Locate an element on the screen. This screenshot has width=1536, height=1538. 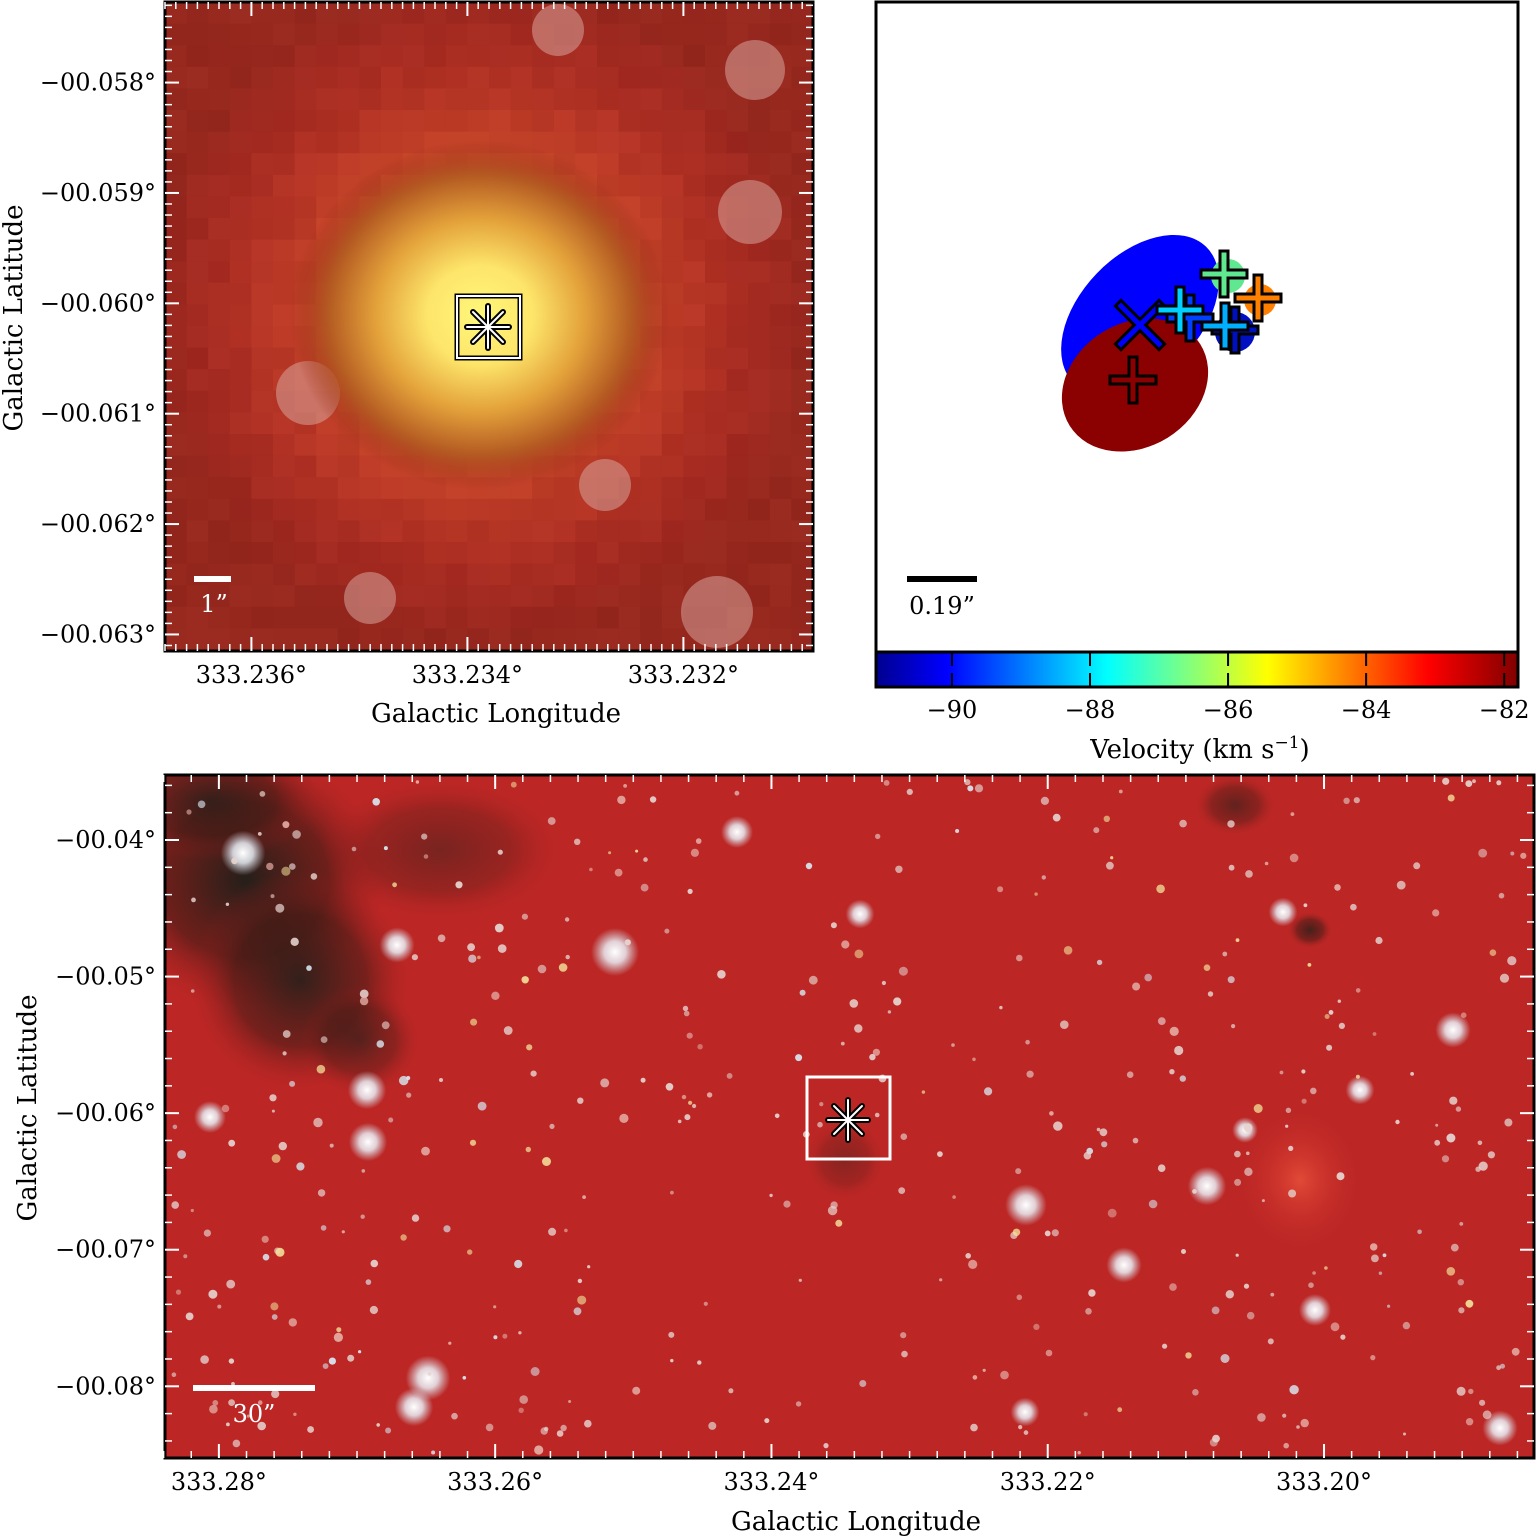
x-tick-label: 333.26° is located at coordinates (495, 1482).